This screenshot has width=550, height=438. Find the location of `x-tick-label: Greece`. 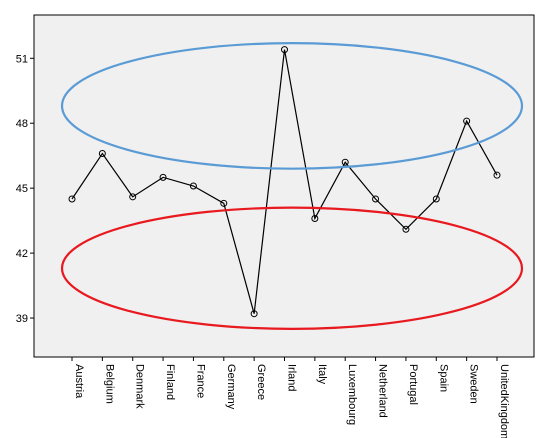

x-tick-label: Greece is located at coordinates (261, 382).